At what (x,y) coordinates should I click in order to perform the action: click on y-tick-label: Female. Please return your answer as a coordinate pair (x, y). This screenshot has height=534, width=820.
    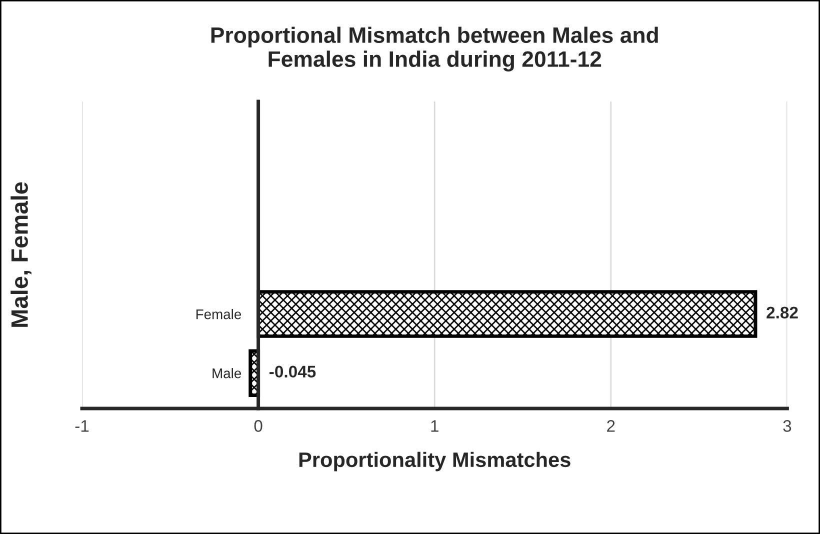
    Looking at the image, I should click on (219, 314).